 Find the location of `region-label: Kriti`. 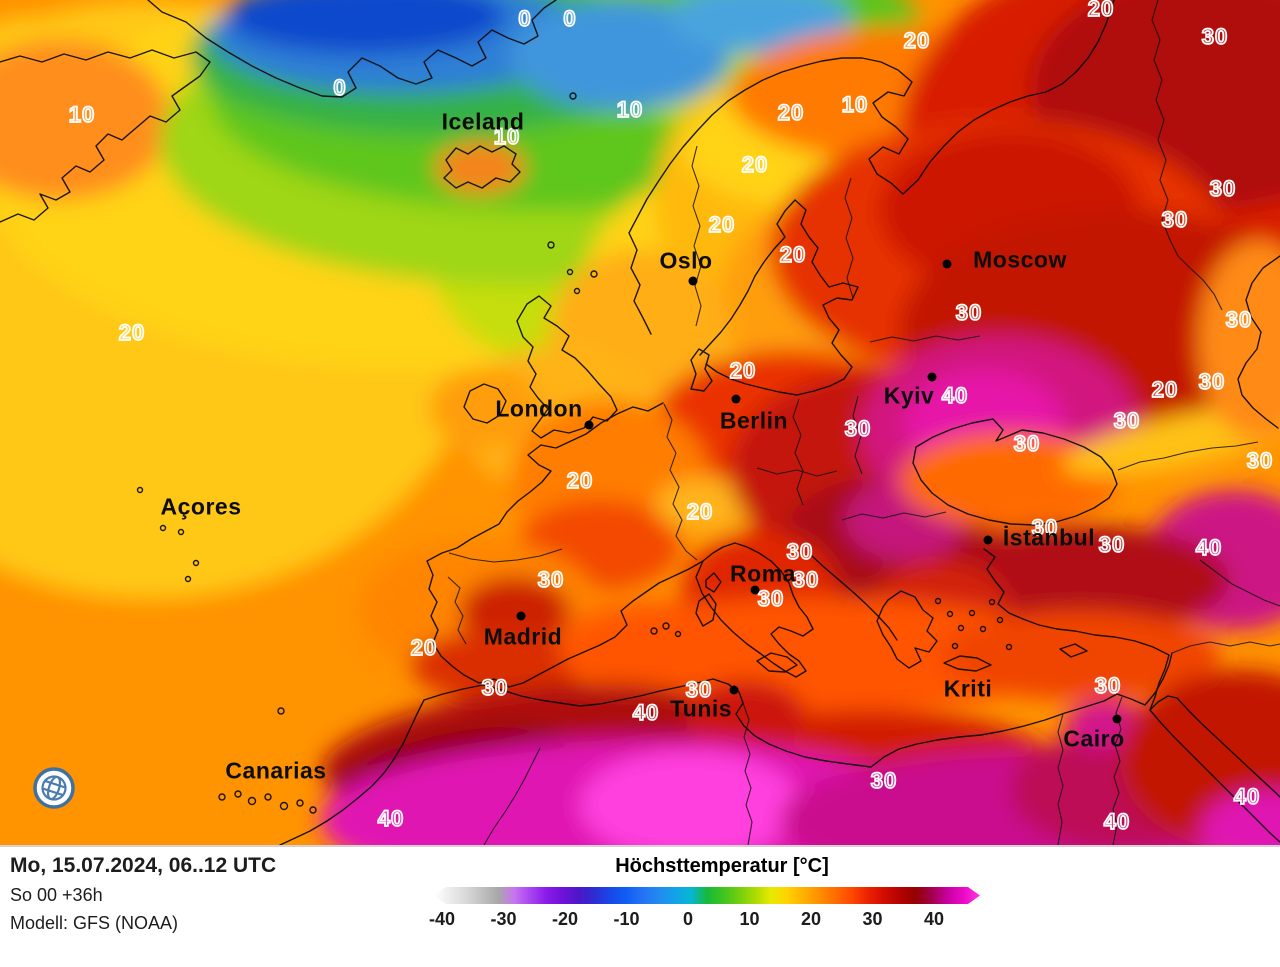

region-label: Kriti is located at coordinates (968, 688).